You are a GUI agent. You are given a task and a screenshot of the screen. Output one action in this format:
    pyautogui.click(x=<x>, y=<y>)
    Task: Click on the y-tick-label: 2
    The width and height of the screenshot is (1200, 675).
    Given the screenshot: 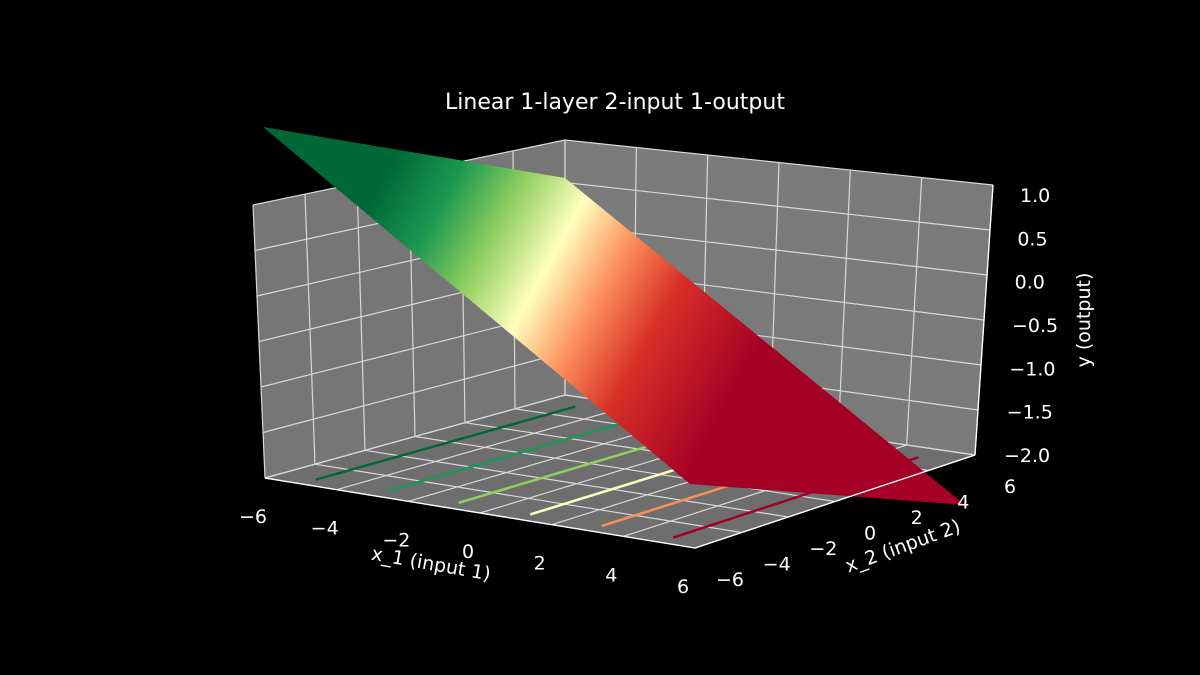 What is the action you would take?
    pyautogui.click(x=917, y=518)
    